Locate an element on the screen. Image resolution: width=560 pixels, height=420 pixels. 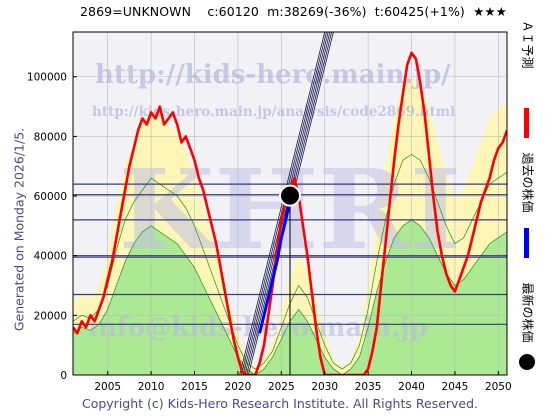
x-tick-label: 2030 is located at coordinates (324, 387).